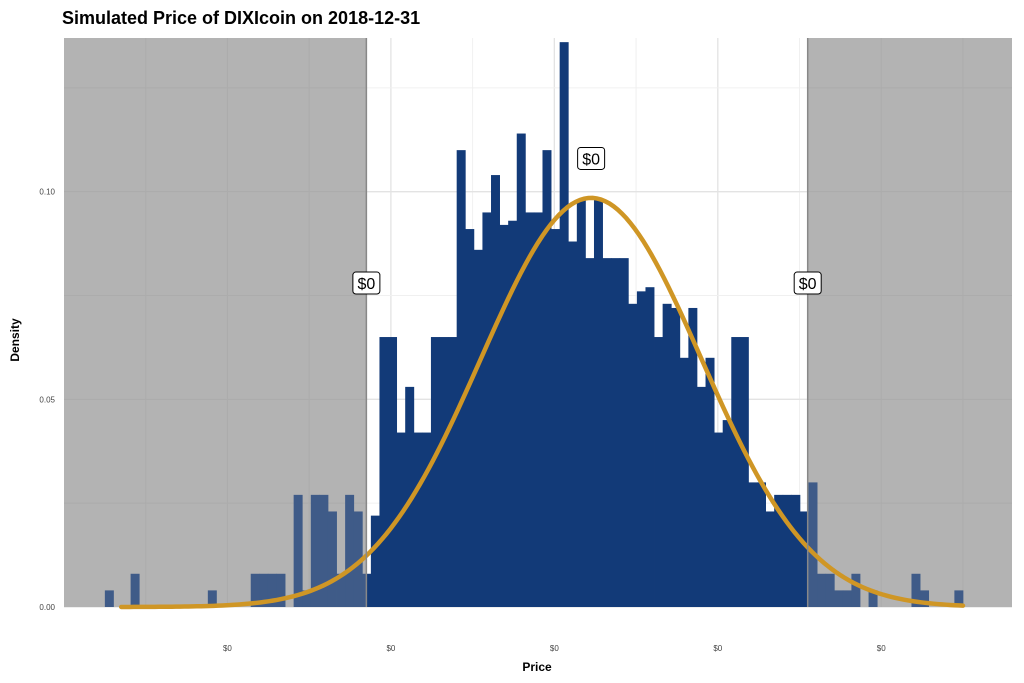 The height and width of the screenshot is (683, 1024). What do you see at coordinates (47, 607) in the screenshot?
I see `y-tick-label: 0.00` at bounding box center [47, 607].